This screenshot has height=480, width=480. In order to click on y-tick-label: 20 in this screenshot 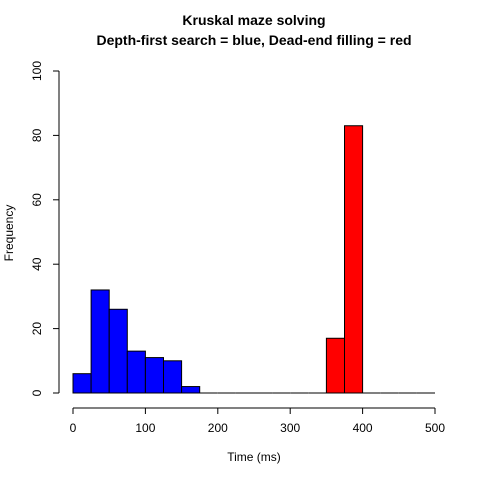, I will do `click(37, 329)`.